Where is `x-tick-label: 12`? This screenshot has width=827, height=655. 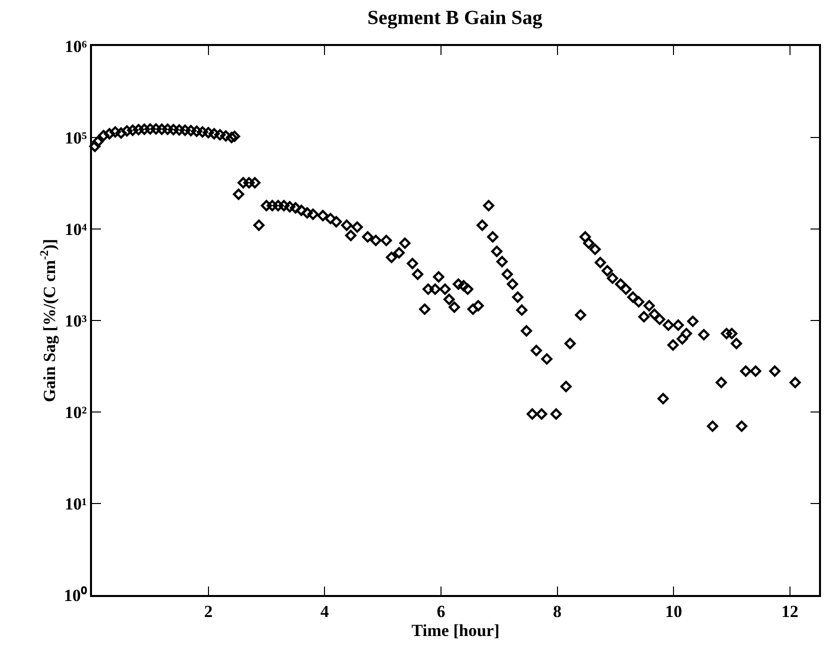
x-tick-label: 12 is located at coordinates (789, 612).